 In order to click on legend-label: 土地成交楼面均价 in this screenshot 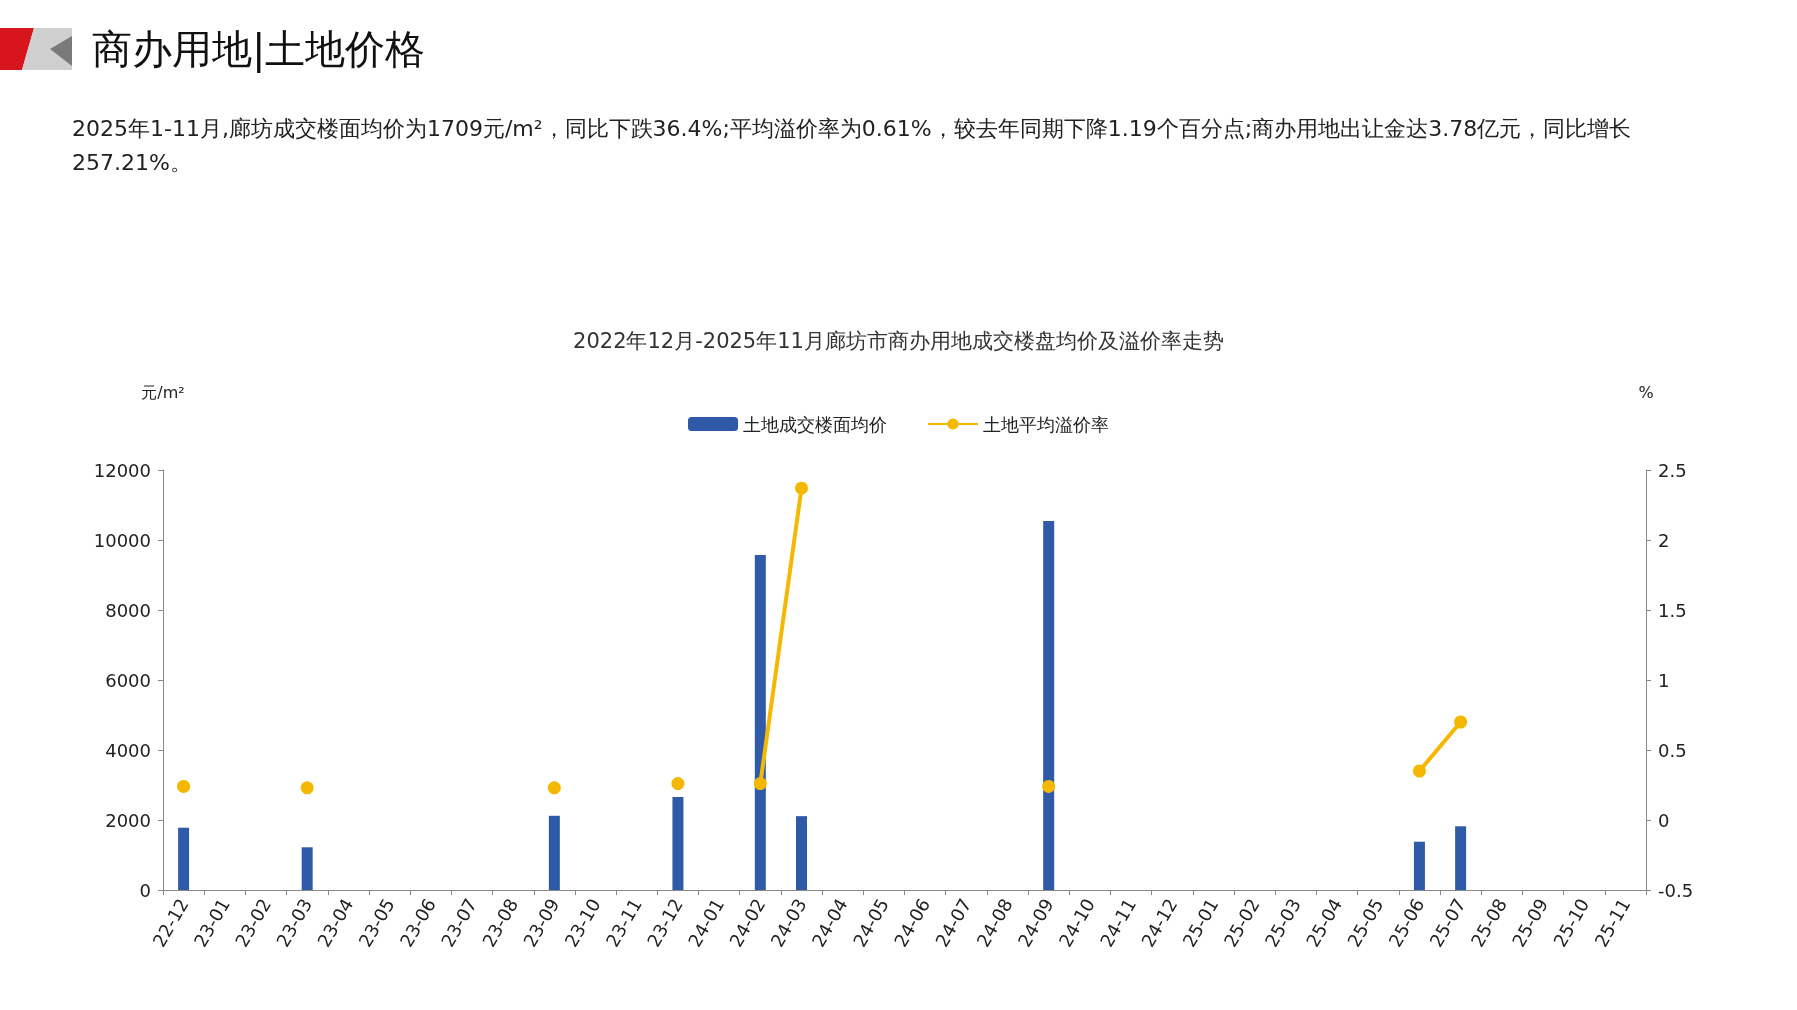, I will do `click(815, 424)`.